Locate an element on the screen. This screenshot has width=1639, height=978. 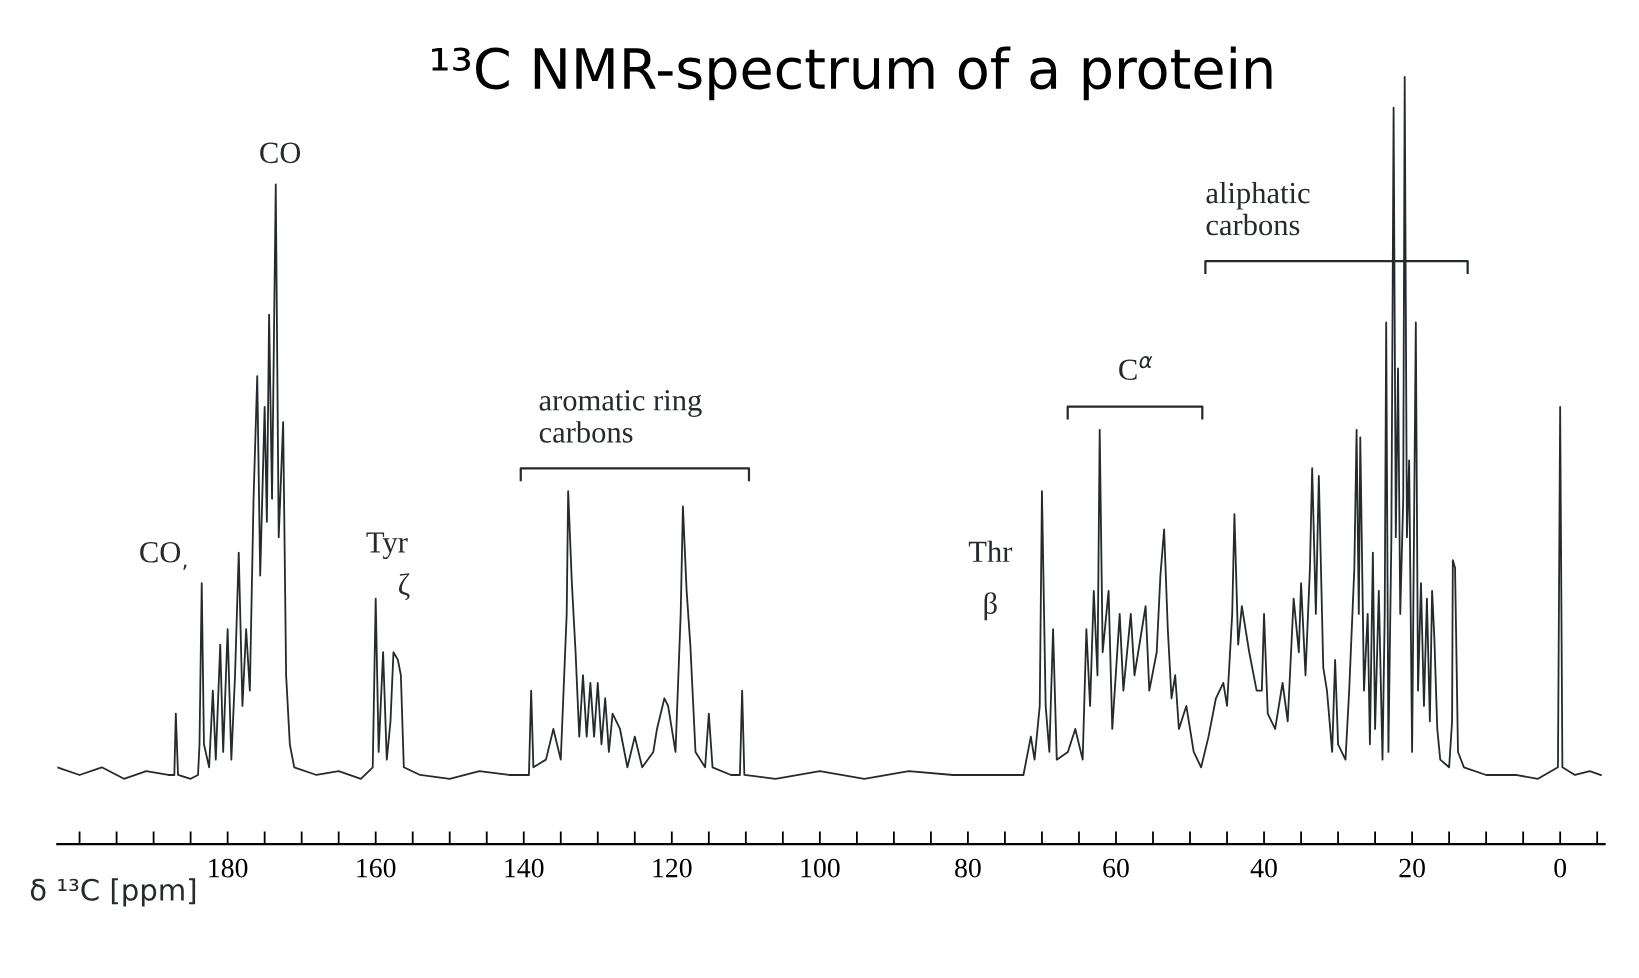
annotation: ζ is located at coordinates (404, 587).